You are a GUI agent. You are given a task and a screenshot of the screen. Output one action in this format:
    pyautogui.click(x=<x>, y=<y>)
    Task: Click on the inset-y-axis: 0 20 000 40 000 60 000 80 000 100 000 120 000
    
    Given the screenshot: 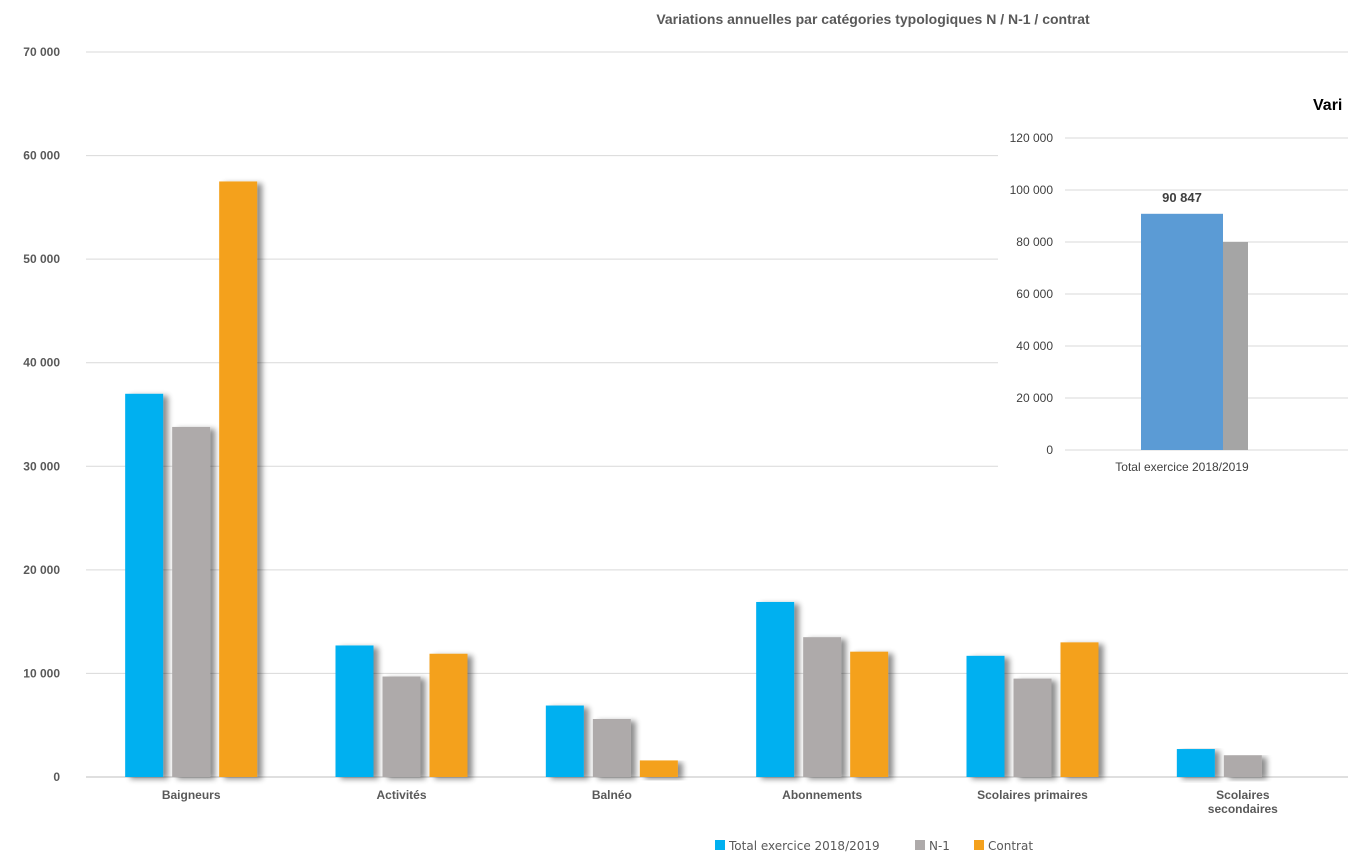 What is the action you would take?
    pyautogui.click(x=1032, y=294)
    